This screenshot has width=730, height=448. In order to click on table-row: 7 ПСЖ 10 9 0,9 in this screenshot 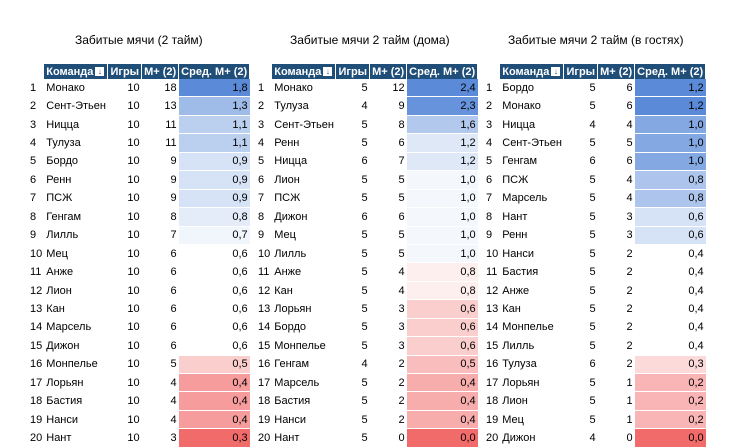, I will do `click(139, 199)`.